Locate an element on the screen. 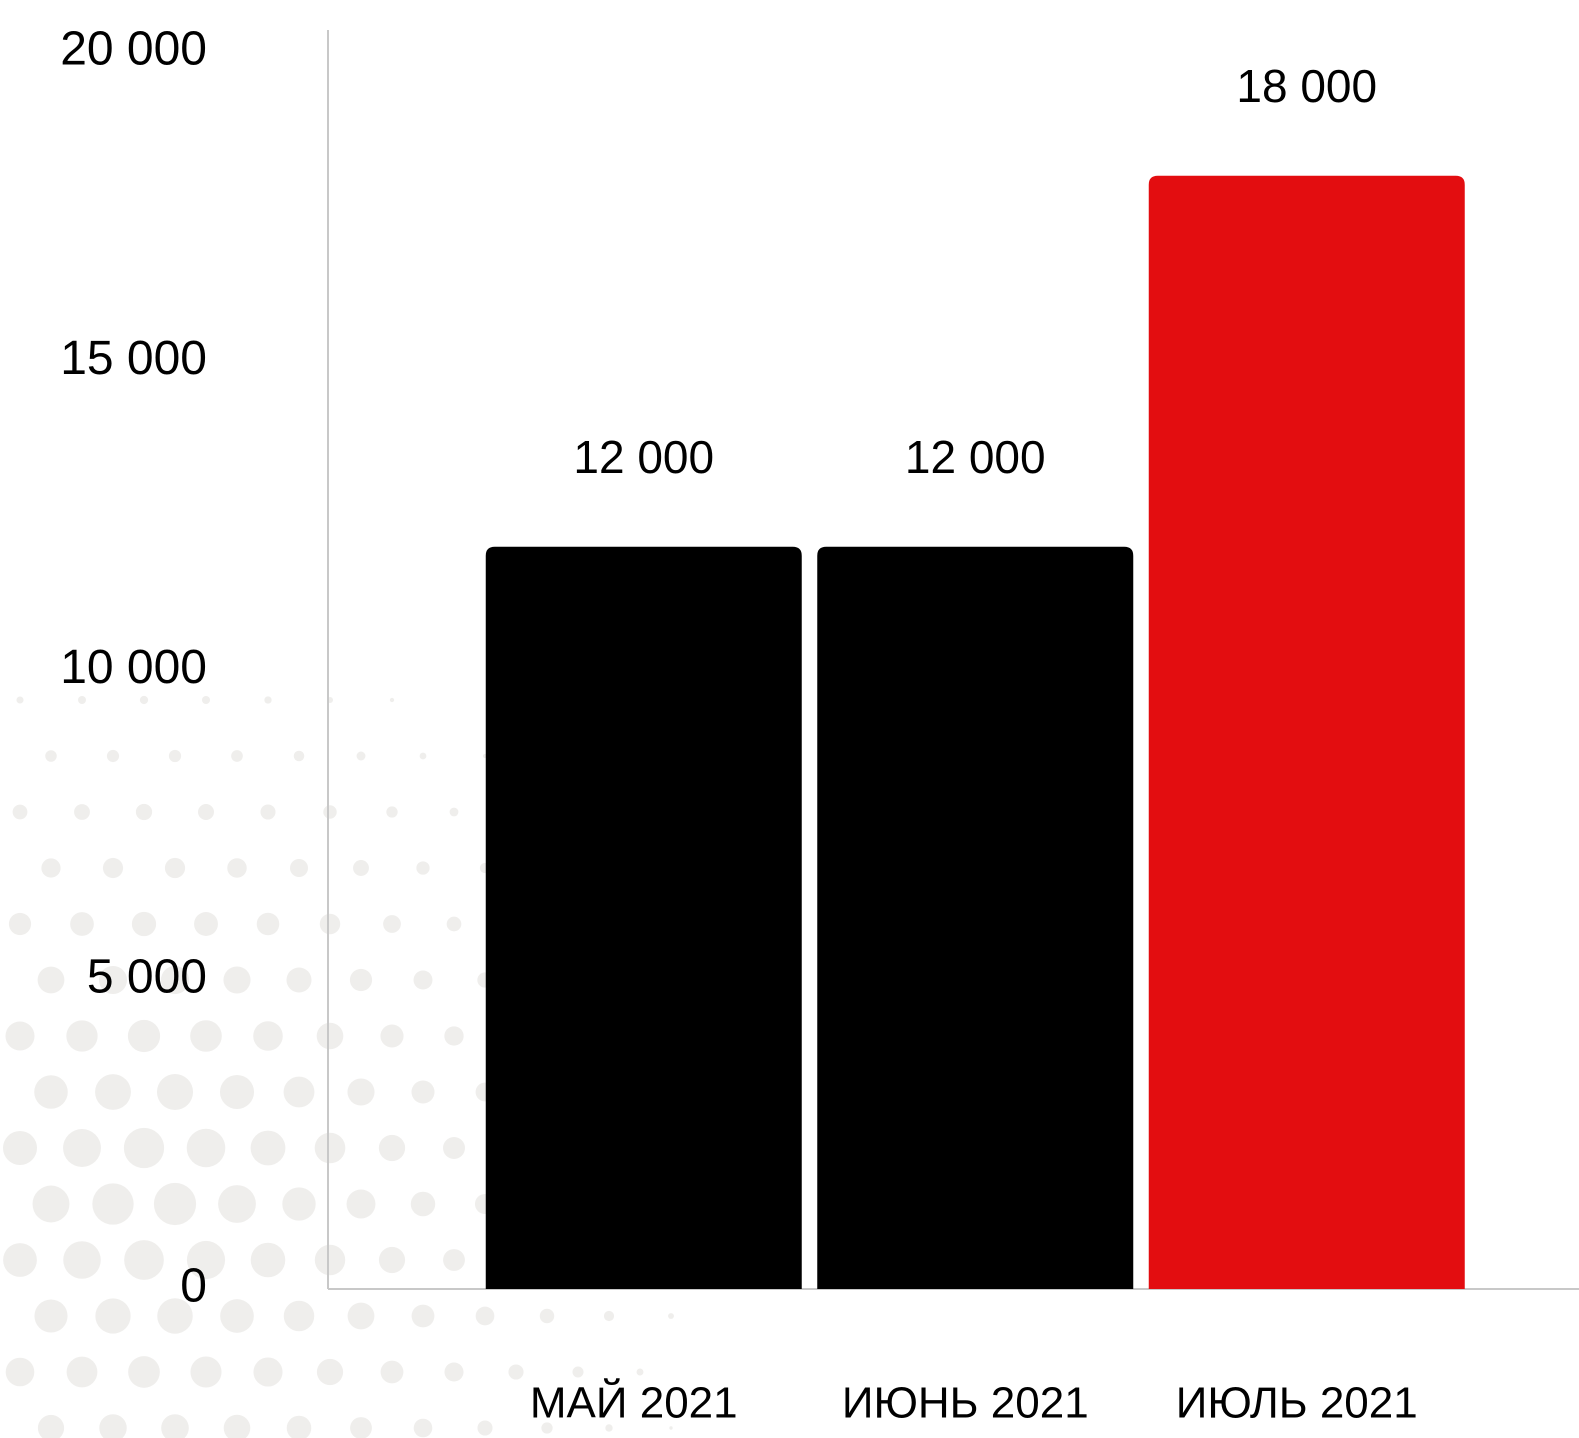 This screenshot has width=1579, height=1438. y-tick-label: 15 000 is located at coordinates (133, 358).